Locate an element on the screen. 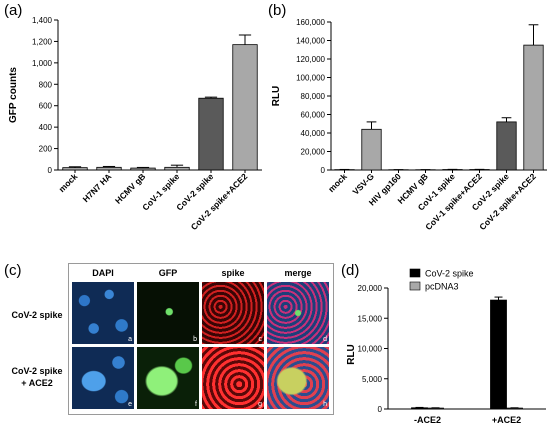 The image size is (550, 431). x-tick-label: HCMV gB is located at coordinates (130, 188).